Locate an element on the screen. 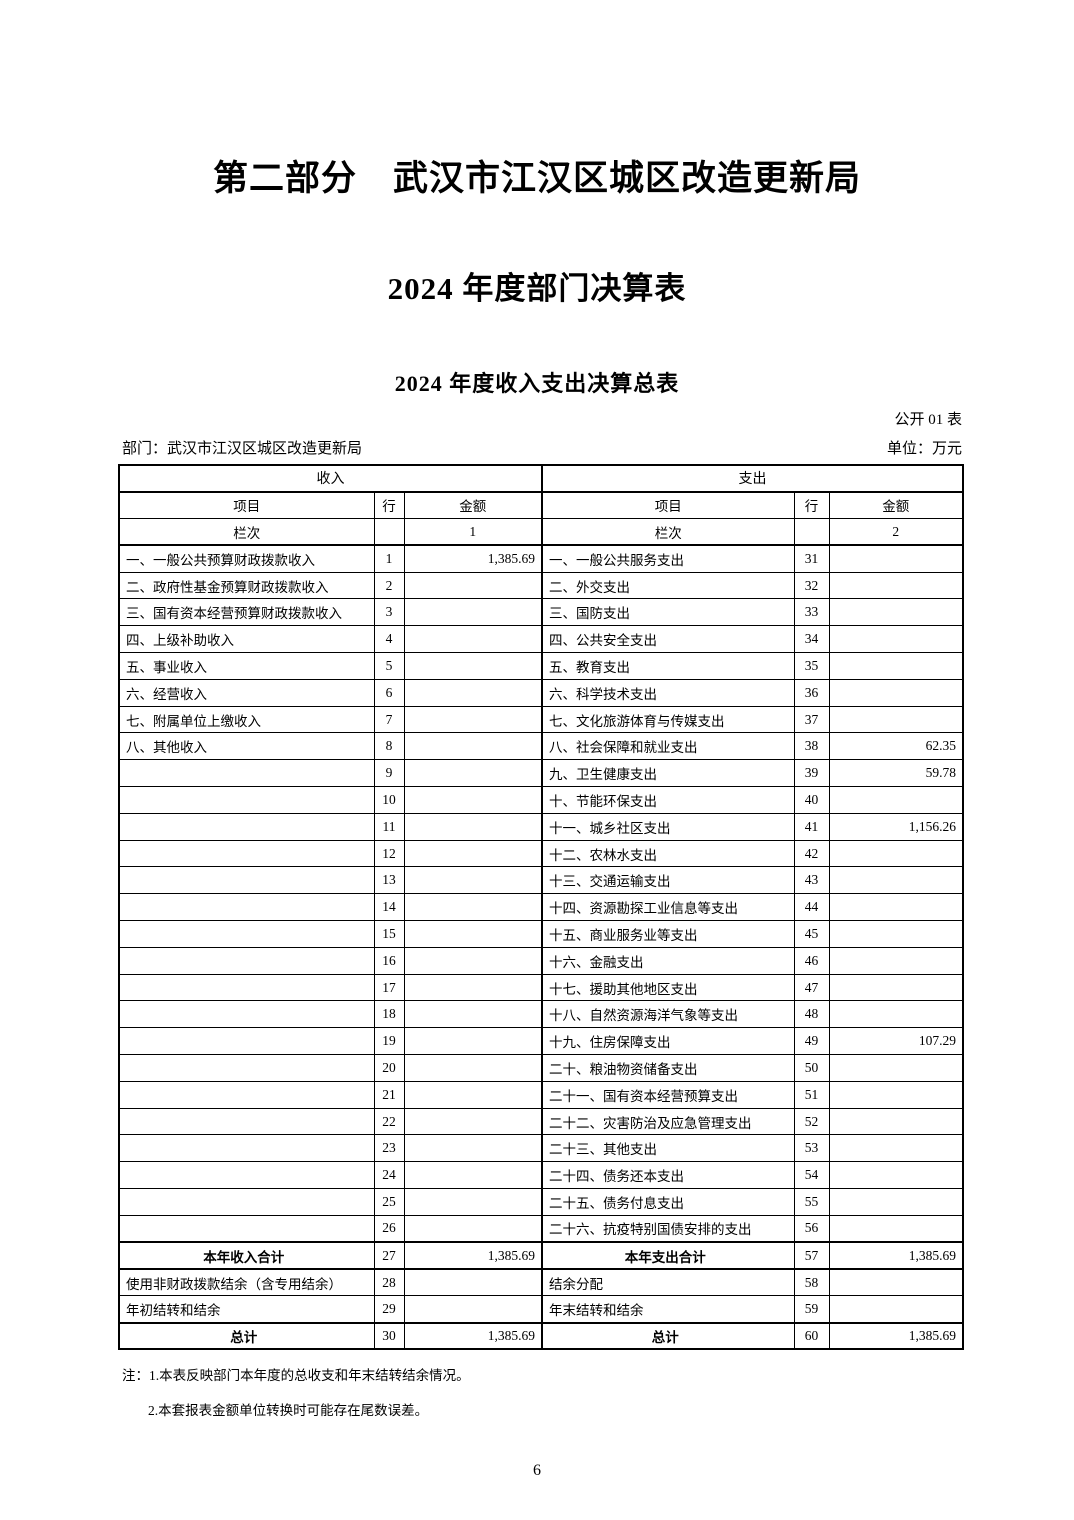 Image resolution: width=1074 pixels, height=1520 pixels. income-item-cell: 四、上级补助收入 is located at coordinates (246, 639).